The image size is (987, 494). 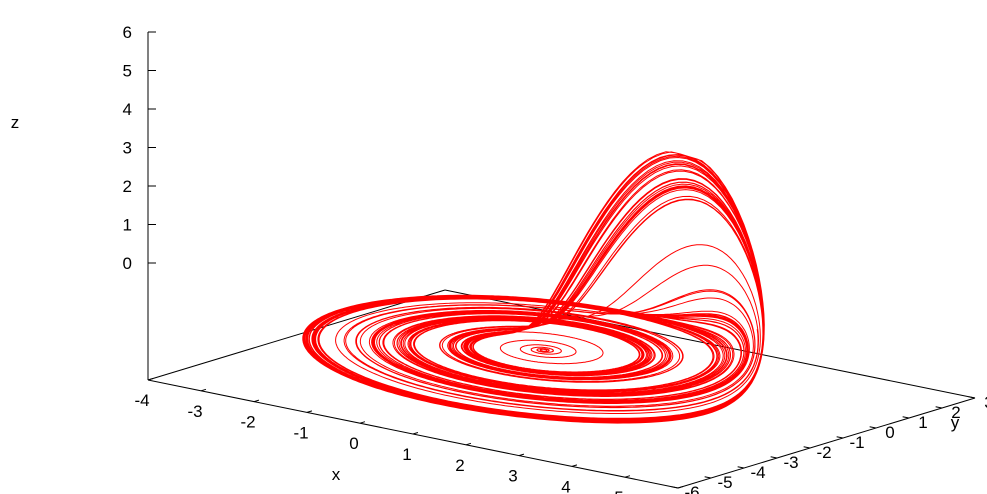 What do you see at coordinates (127, 109) in the screenshot?
I see `z-tick-label: 4` at bounding box center [127, 109].